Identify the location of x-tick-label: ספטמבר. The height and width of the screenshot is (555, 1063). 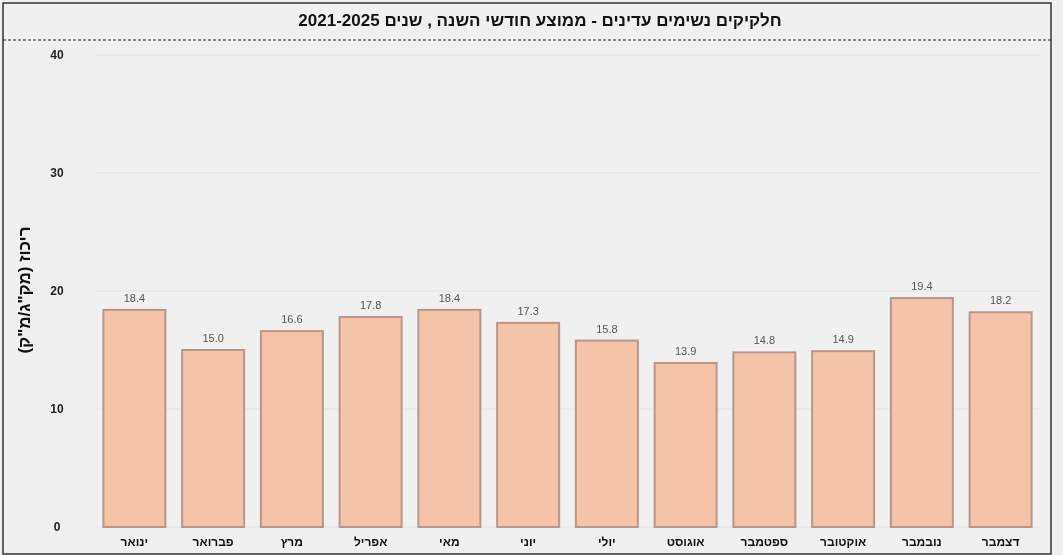
(764, 542).